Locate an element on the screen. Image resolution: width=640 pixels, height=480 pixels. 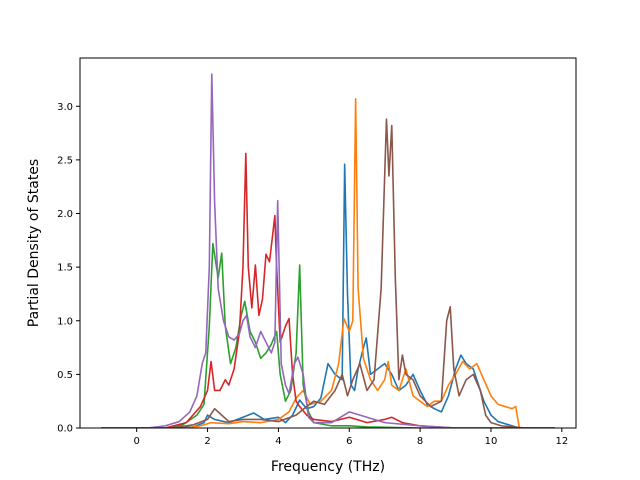
x-tick-label: 4 is located at coordinates (278, 441).